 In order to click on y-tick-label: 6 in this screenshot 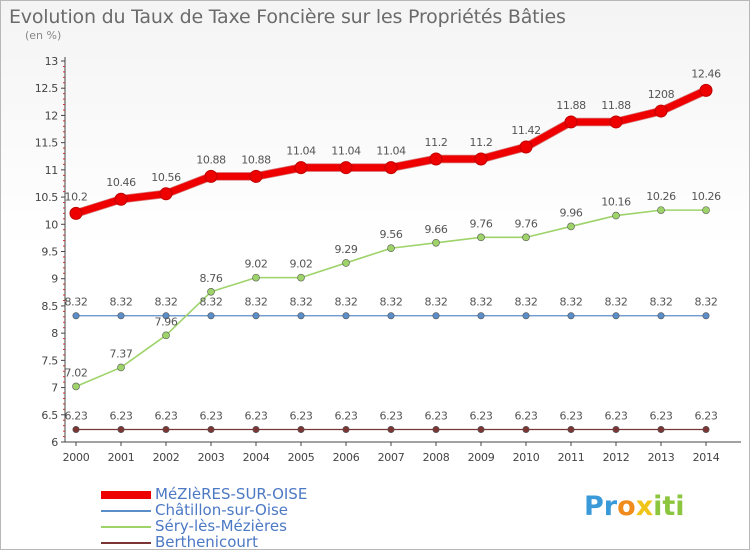, I will do `click(54, 442)`.